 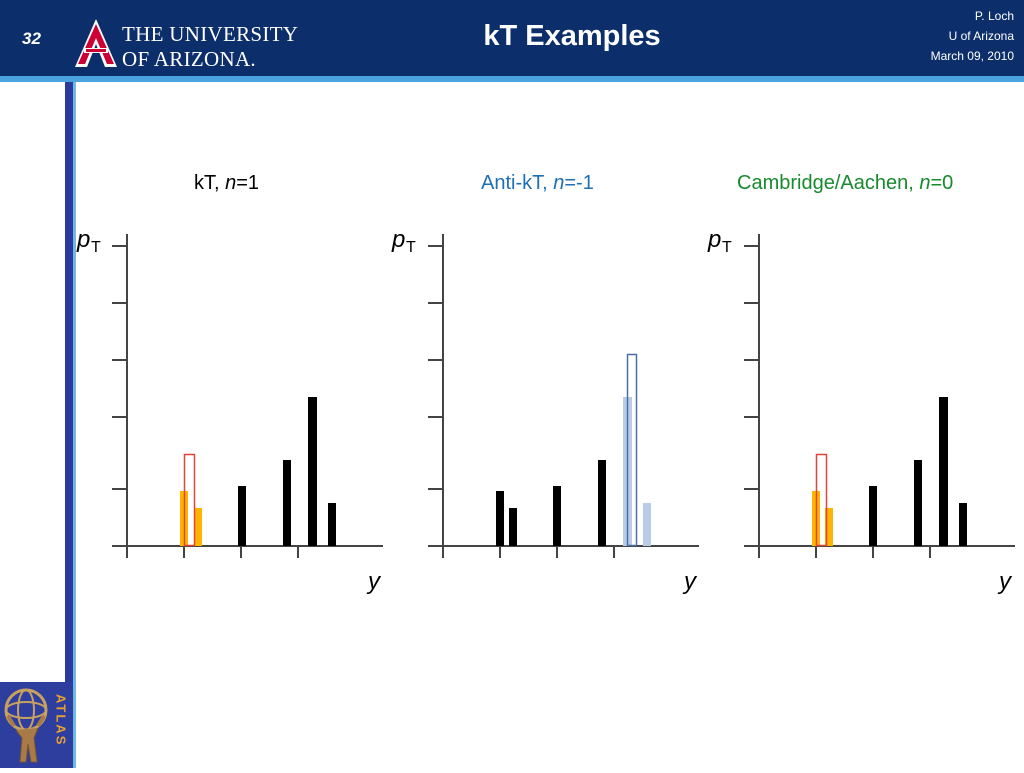 What do you see at coordinates (96, 43) in the screenshot?
I see `block-a-logo-icon` at bounding box center [96, 43].